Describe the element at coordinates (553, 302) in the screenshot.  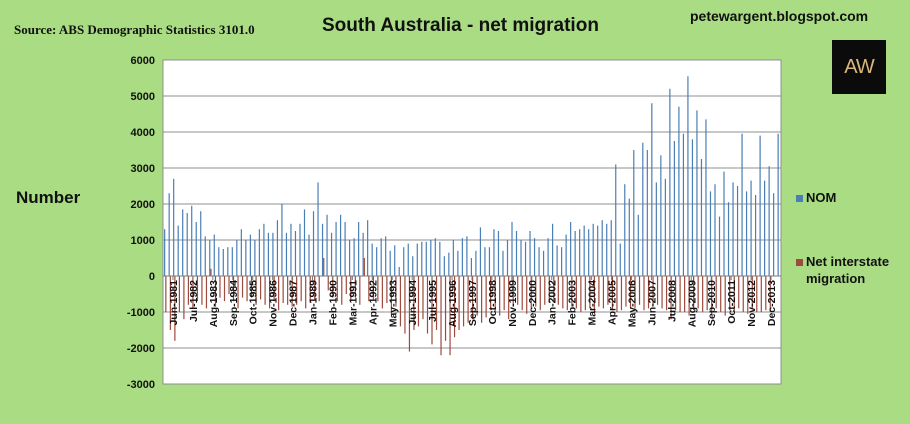
I see `x-tick-label: Jan-2002` at that location.